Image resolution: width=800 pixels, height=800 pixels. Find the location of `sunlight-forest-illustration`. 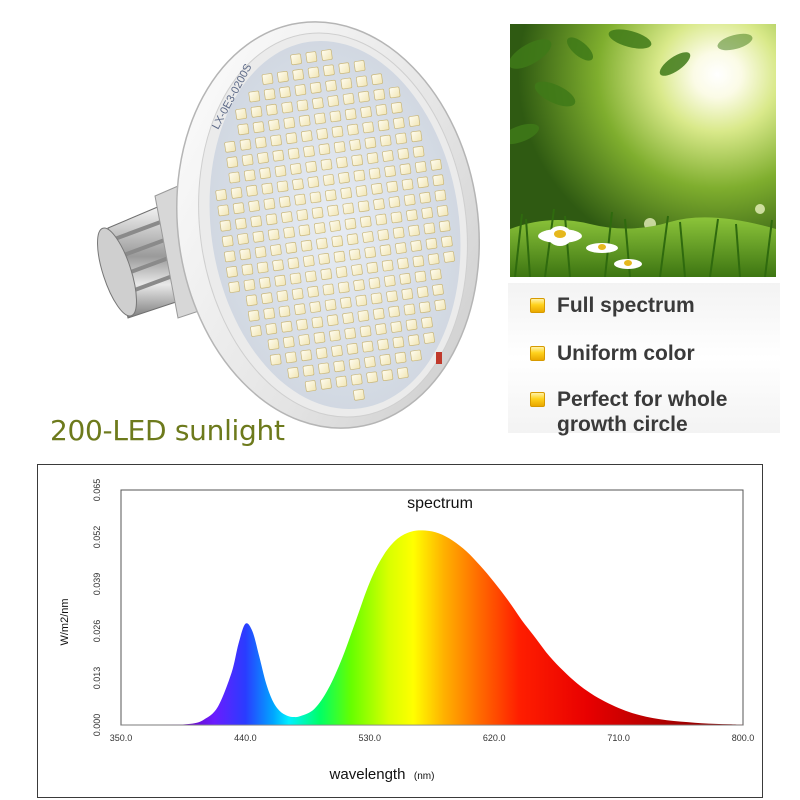

sunlight-forest-illustration is located at coordinates (643, 150).